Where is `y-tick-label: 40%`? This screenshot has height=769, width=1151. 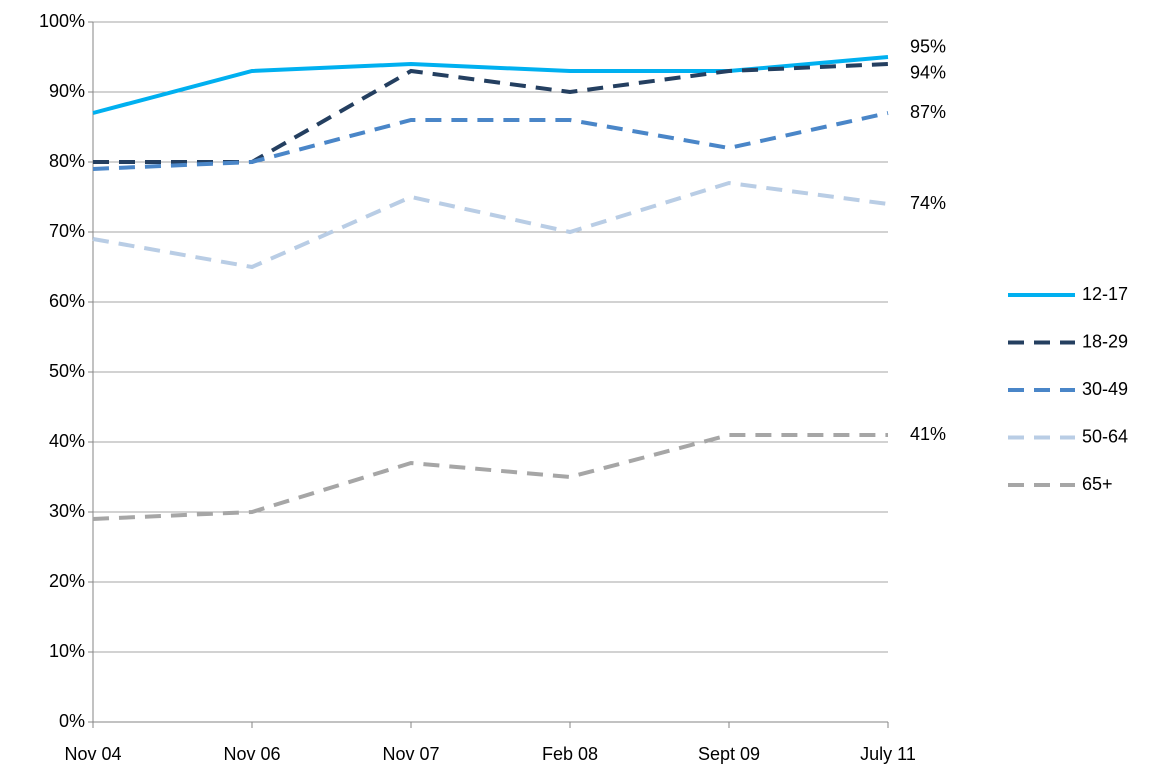 y-tick-label: 40% is located at coordinates (67, 441).